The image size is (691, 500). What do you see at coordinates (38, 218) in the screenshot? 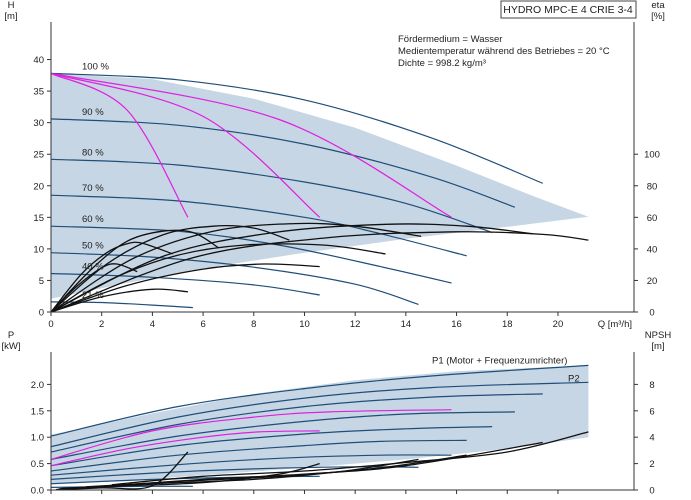
I see `y-tick-label: 15` at bounding box center [38, 218].